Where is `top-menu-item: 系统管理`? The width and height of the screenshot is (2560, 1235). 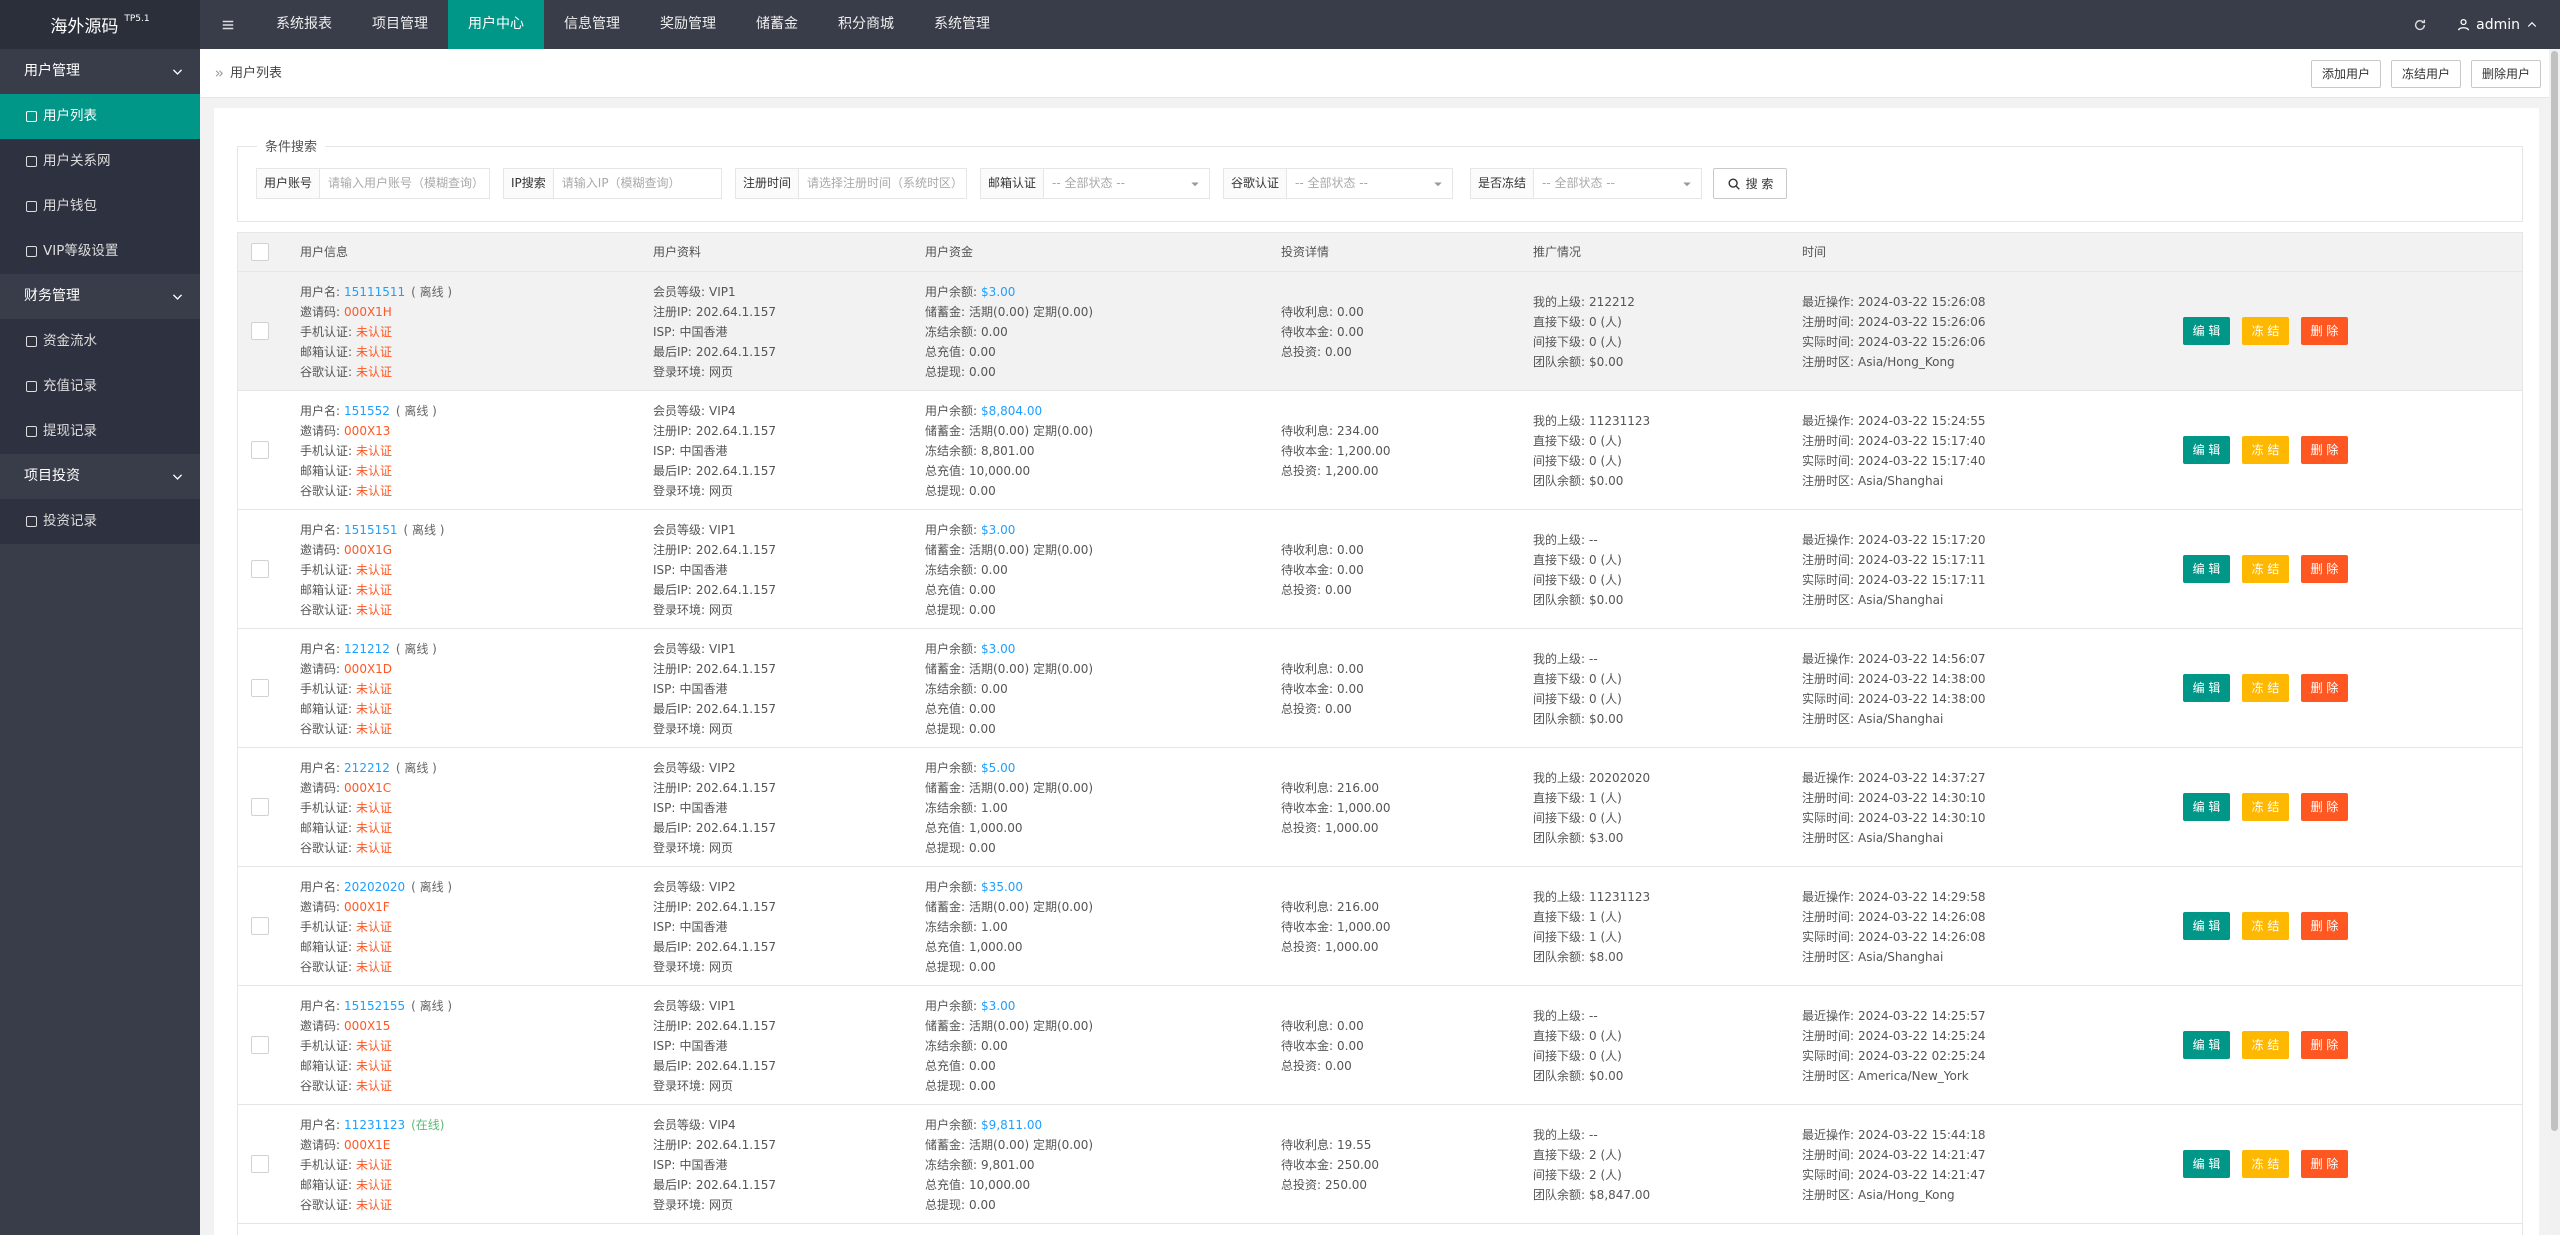 top-menu-item: 系统管理 is located at coordinates (962, 24).